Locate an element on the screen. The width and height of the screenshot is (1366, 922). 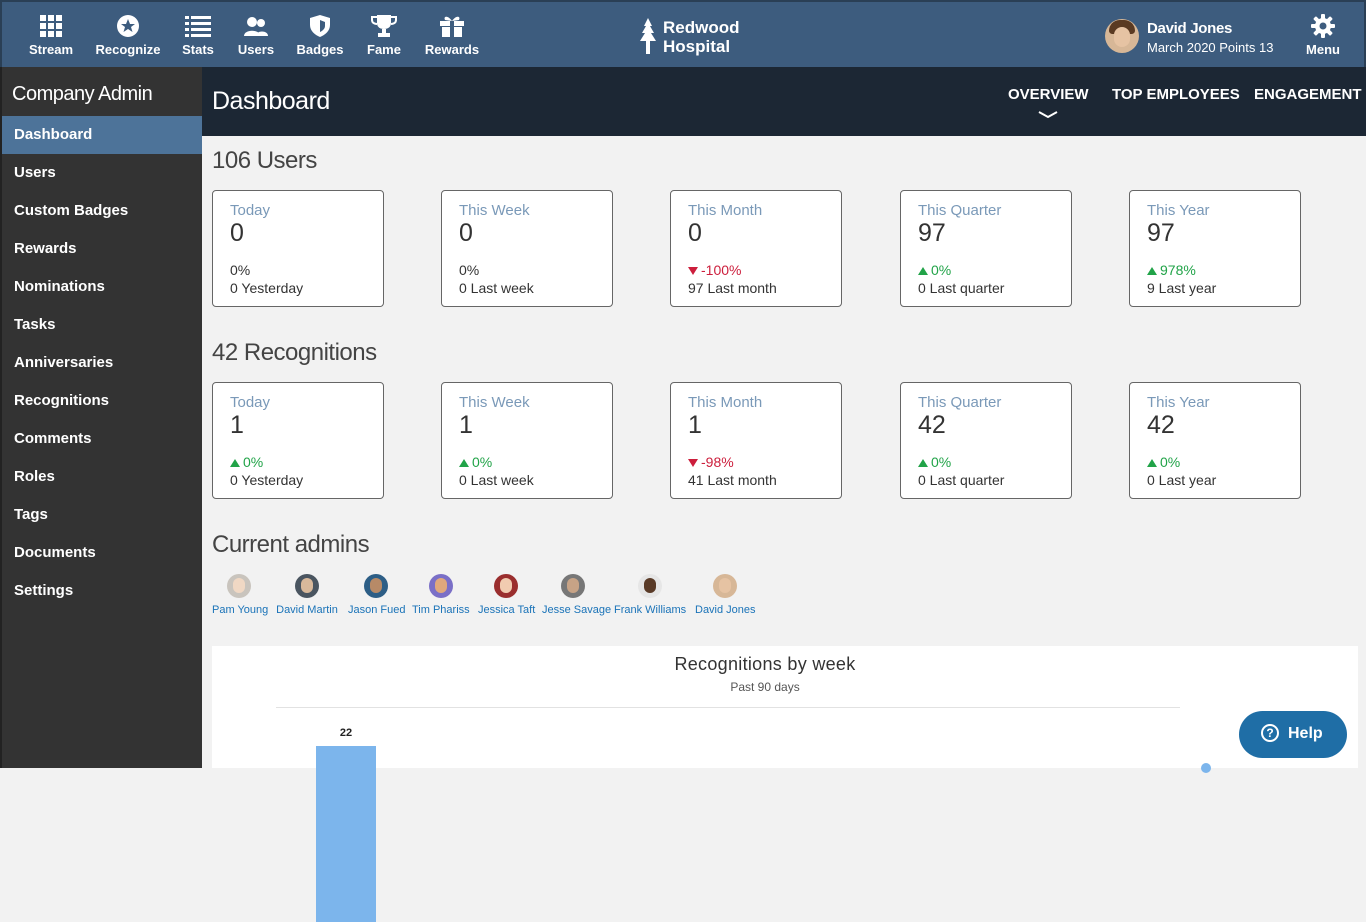
users-card-today: Today 0 0% 0 Yesterday is located at coordinates (298, 248).